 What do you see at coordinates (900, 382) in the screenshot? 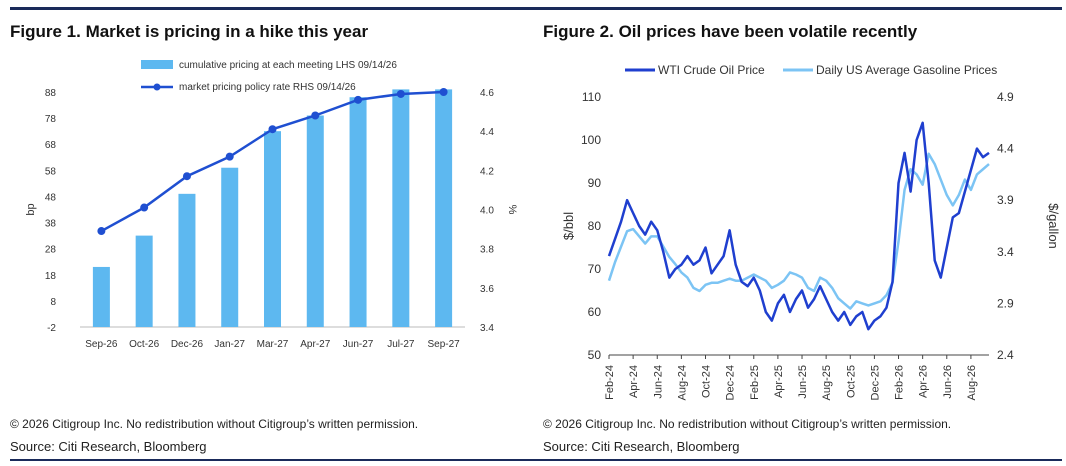
I see `x-tick-label: Feb-26` at bounding box center [900, 382].